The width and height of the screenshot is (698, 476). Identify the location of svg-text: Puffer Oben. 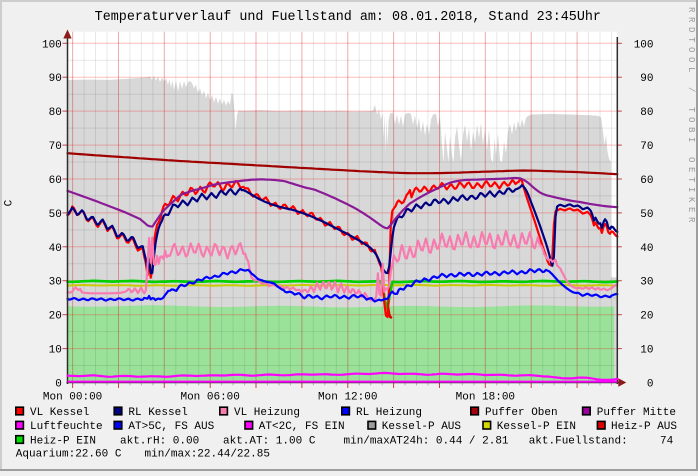
(521, 413).